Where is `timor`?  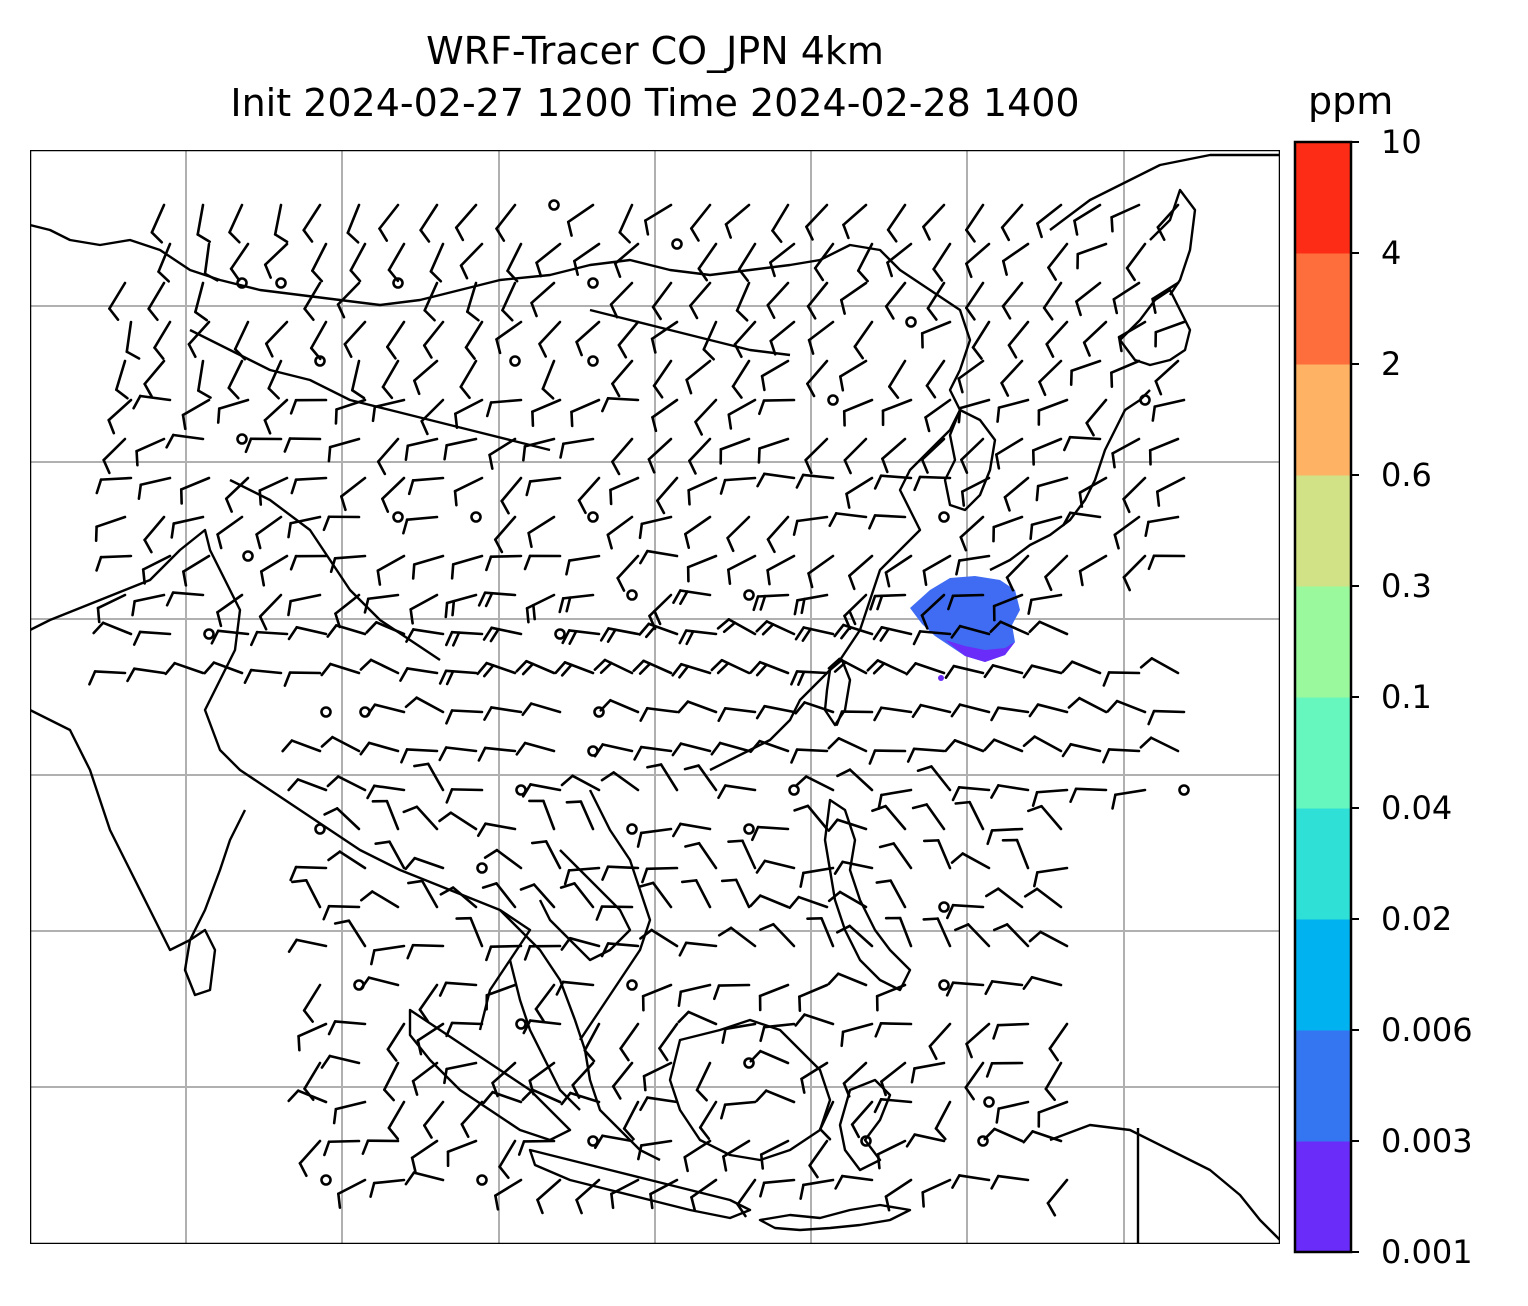
timor is located at coordinates (835, 1217).